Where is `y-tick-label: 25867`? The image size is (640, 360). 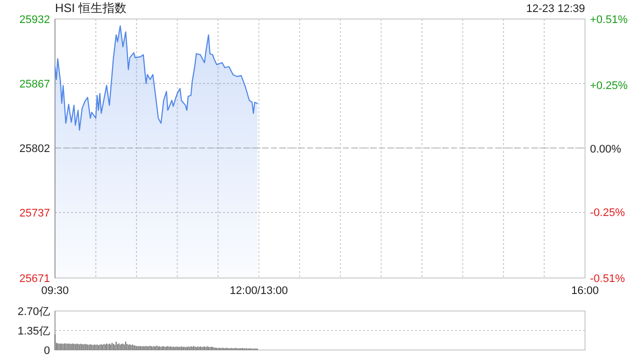 y-tick-label: 25867 is located at coordinates (34, 84).